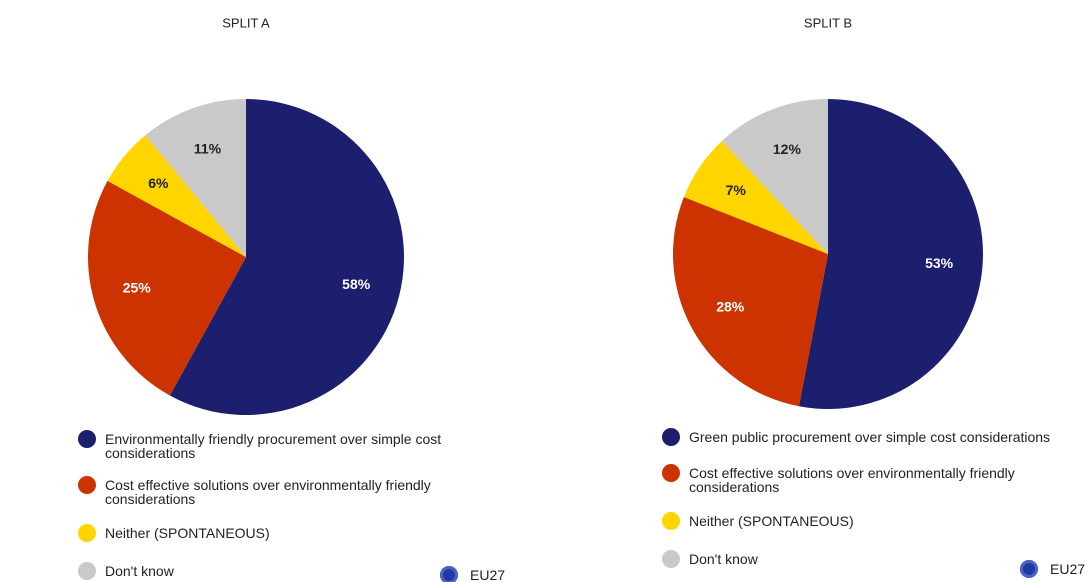  What do you see at coordinates (158, 183) in the screenshot?
I see `data-label: 6%` at bounding box center [158, 183].